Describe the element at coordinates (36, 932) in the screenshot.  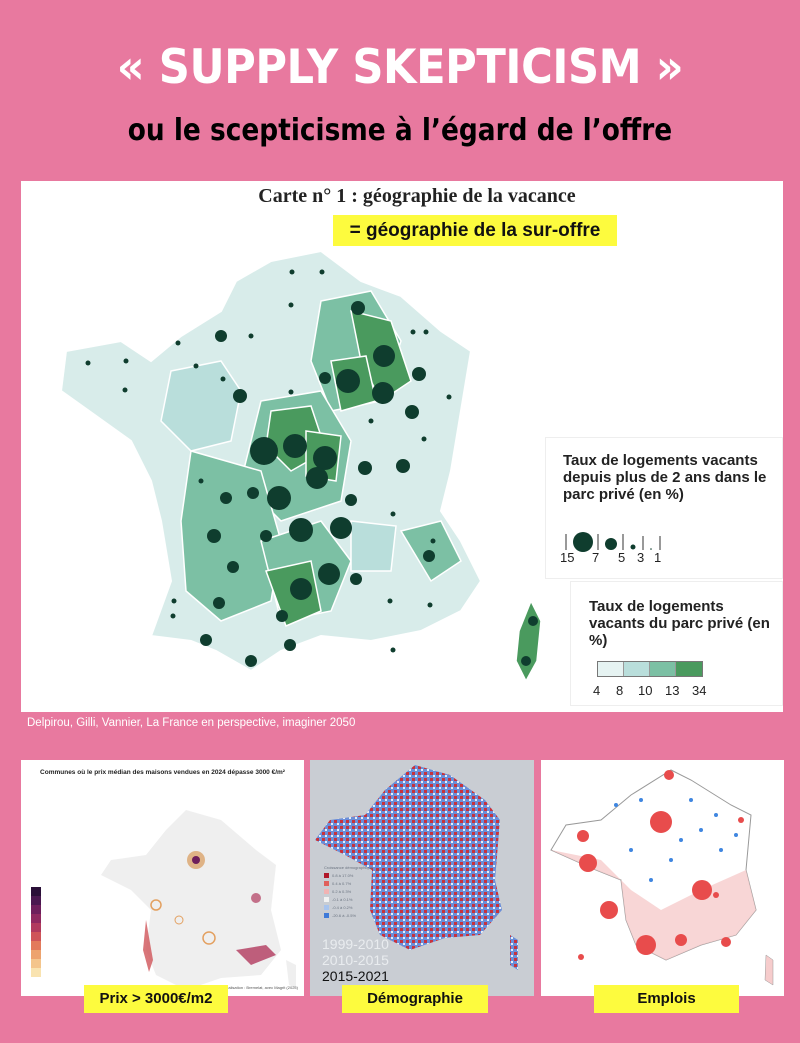
I see `price-legend-scale` at that location.